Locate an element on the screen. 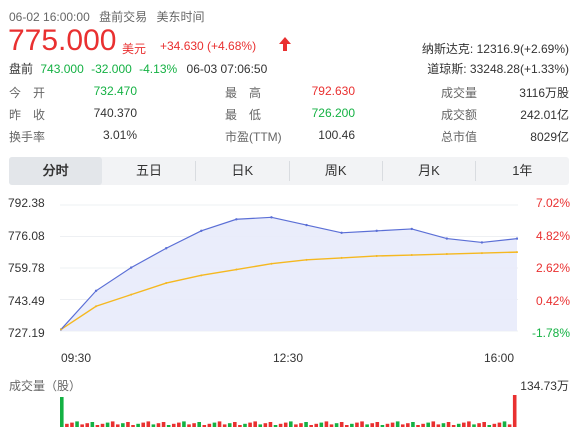 The width and height of the screenshot is (578, 437). y-tick-right-1: 4.82% is located at coordinates (552, 236).